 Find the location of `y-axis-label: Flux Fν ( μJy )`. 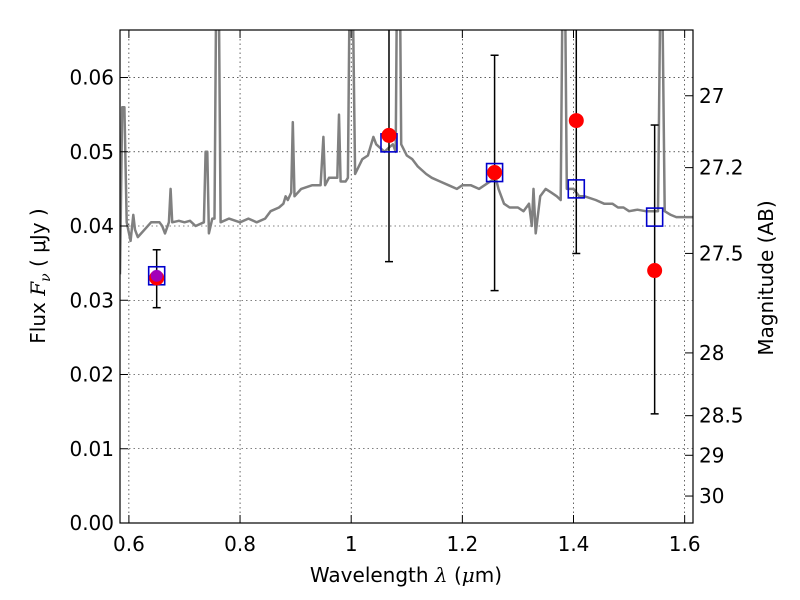

y-axis-label: Flux Fν ( μJy ) is located at coordinates (40, 275).